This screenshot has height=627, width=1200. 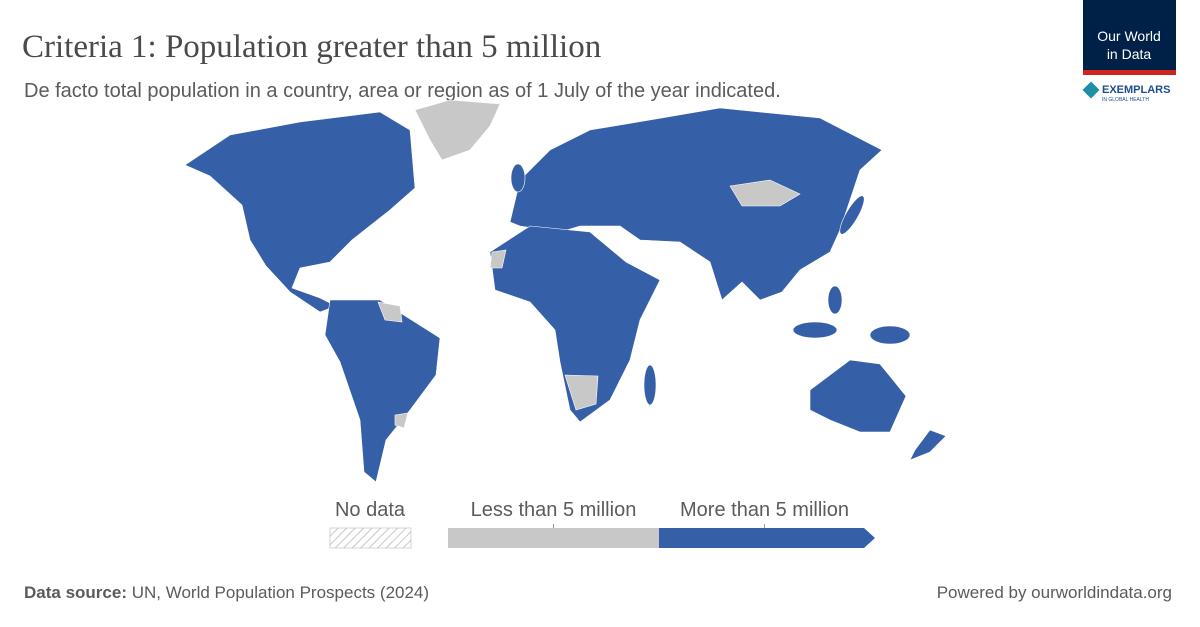 I want to click on britain, so click(x=518, y=178).